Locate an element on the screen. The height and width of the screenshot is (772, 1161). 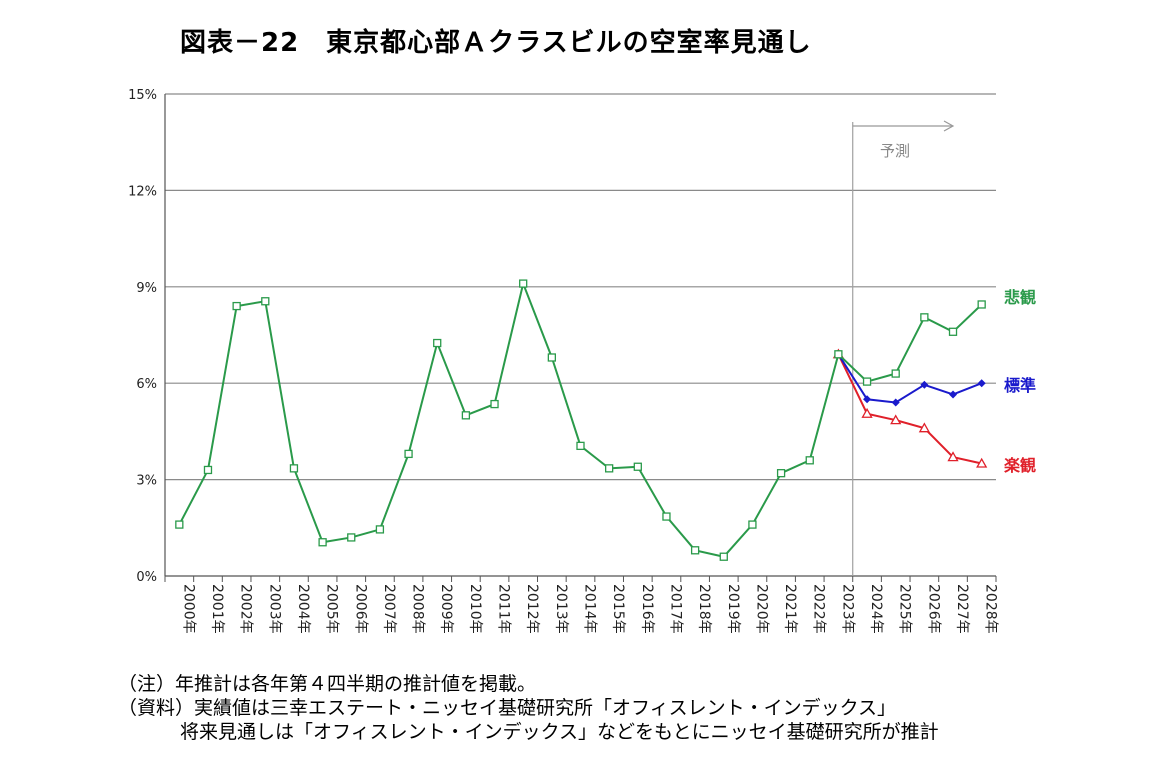
note-line: （注）年推計は各年第４四半期の推計値を掲載。 is located at coordinates (327, 684).